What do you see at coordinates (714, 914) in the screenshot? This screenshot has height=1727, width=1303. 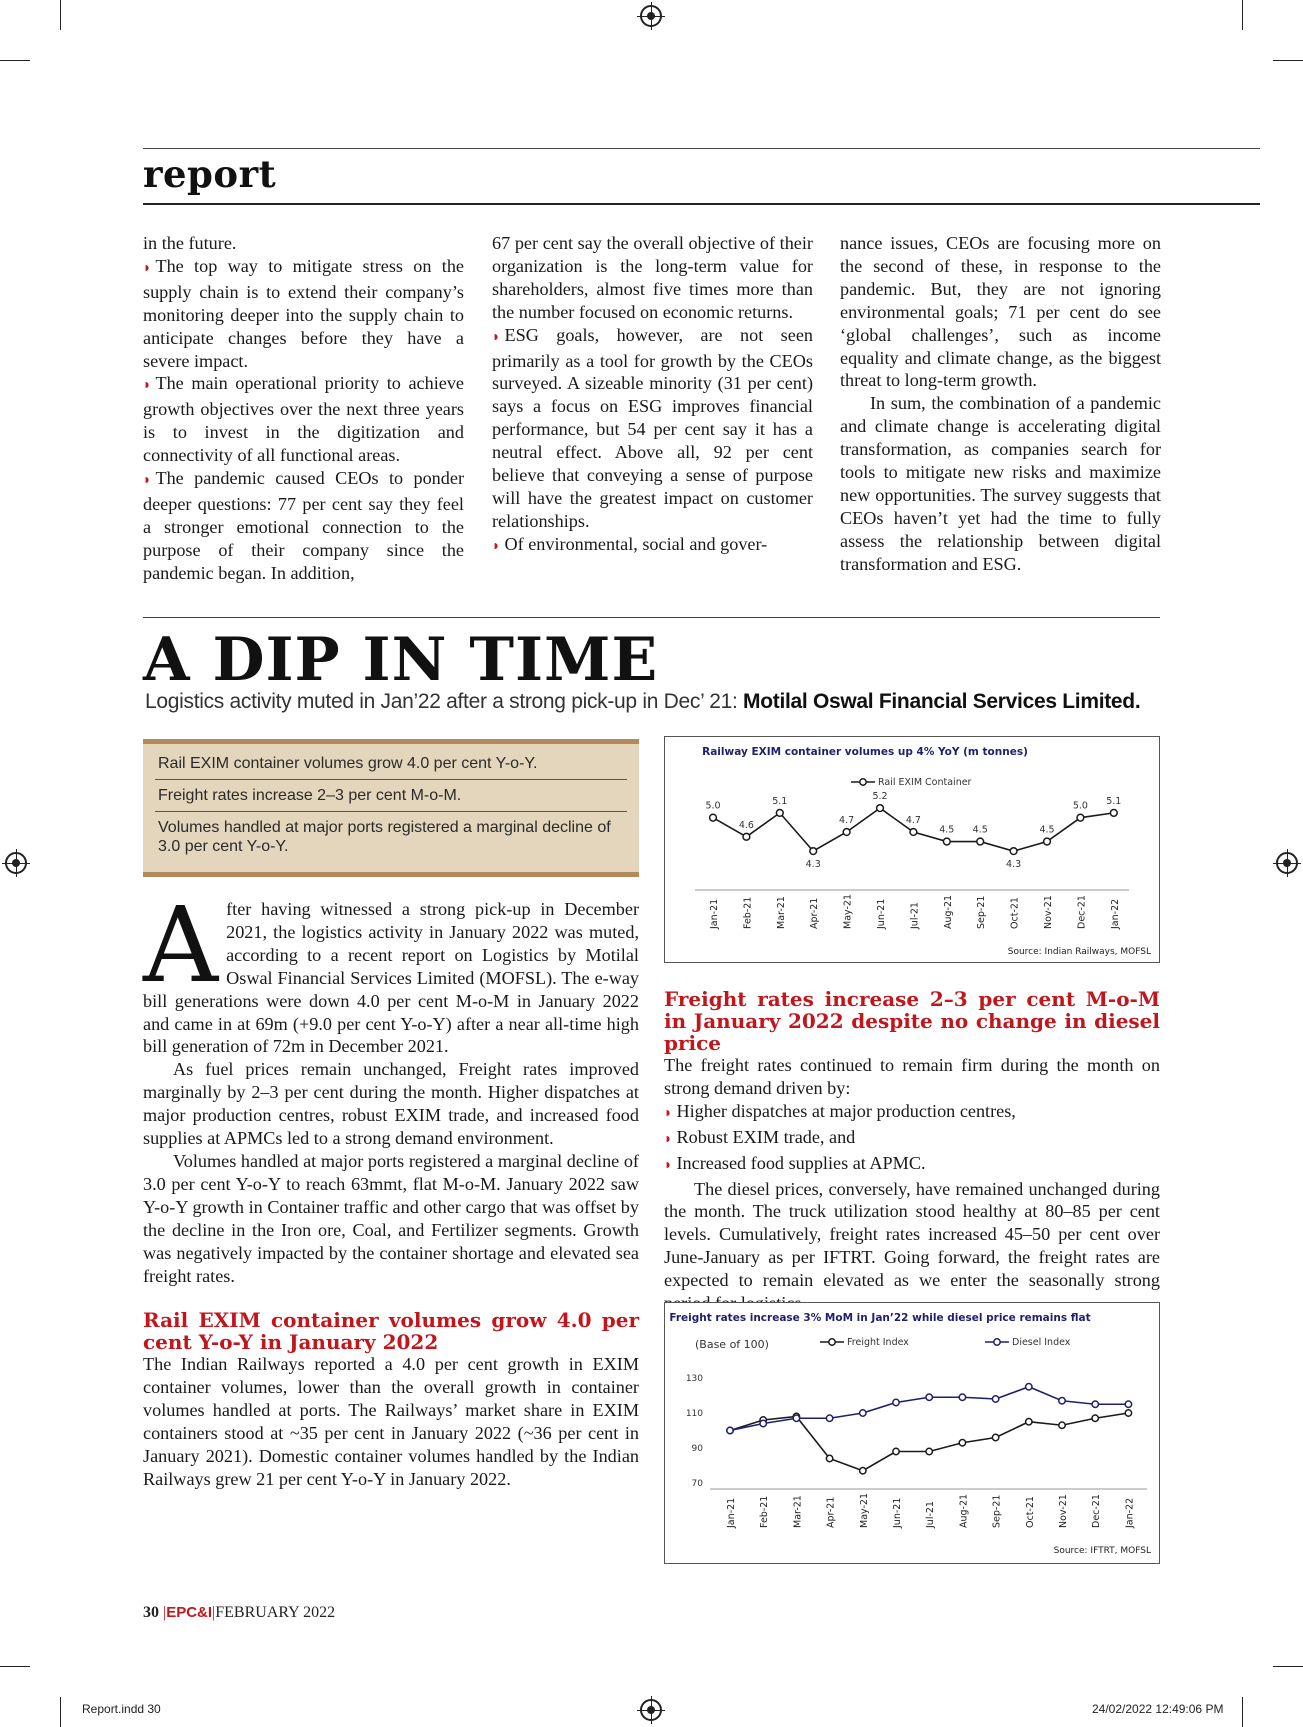 I see `x-tick-label: Jan-21` at bounding box center [714, 914].